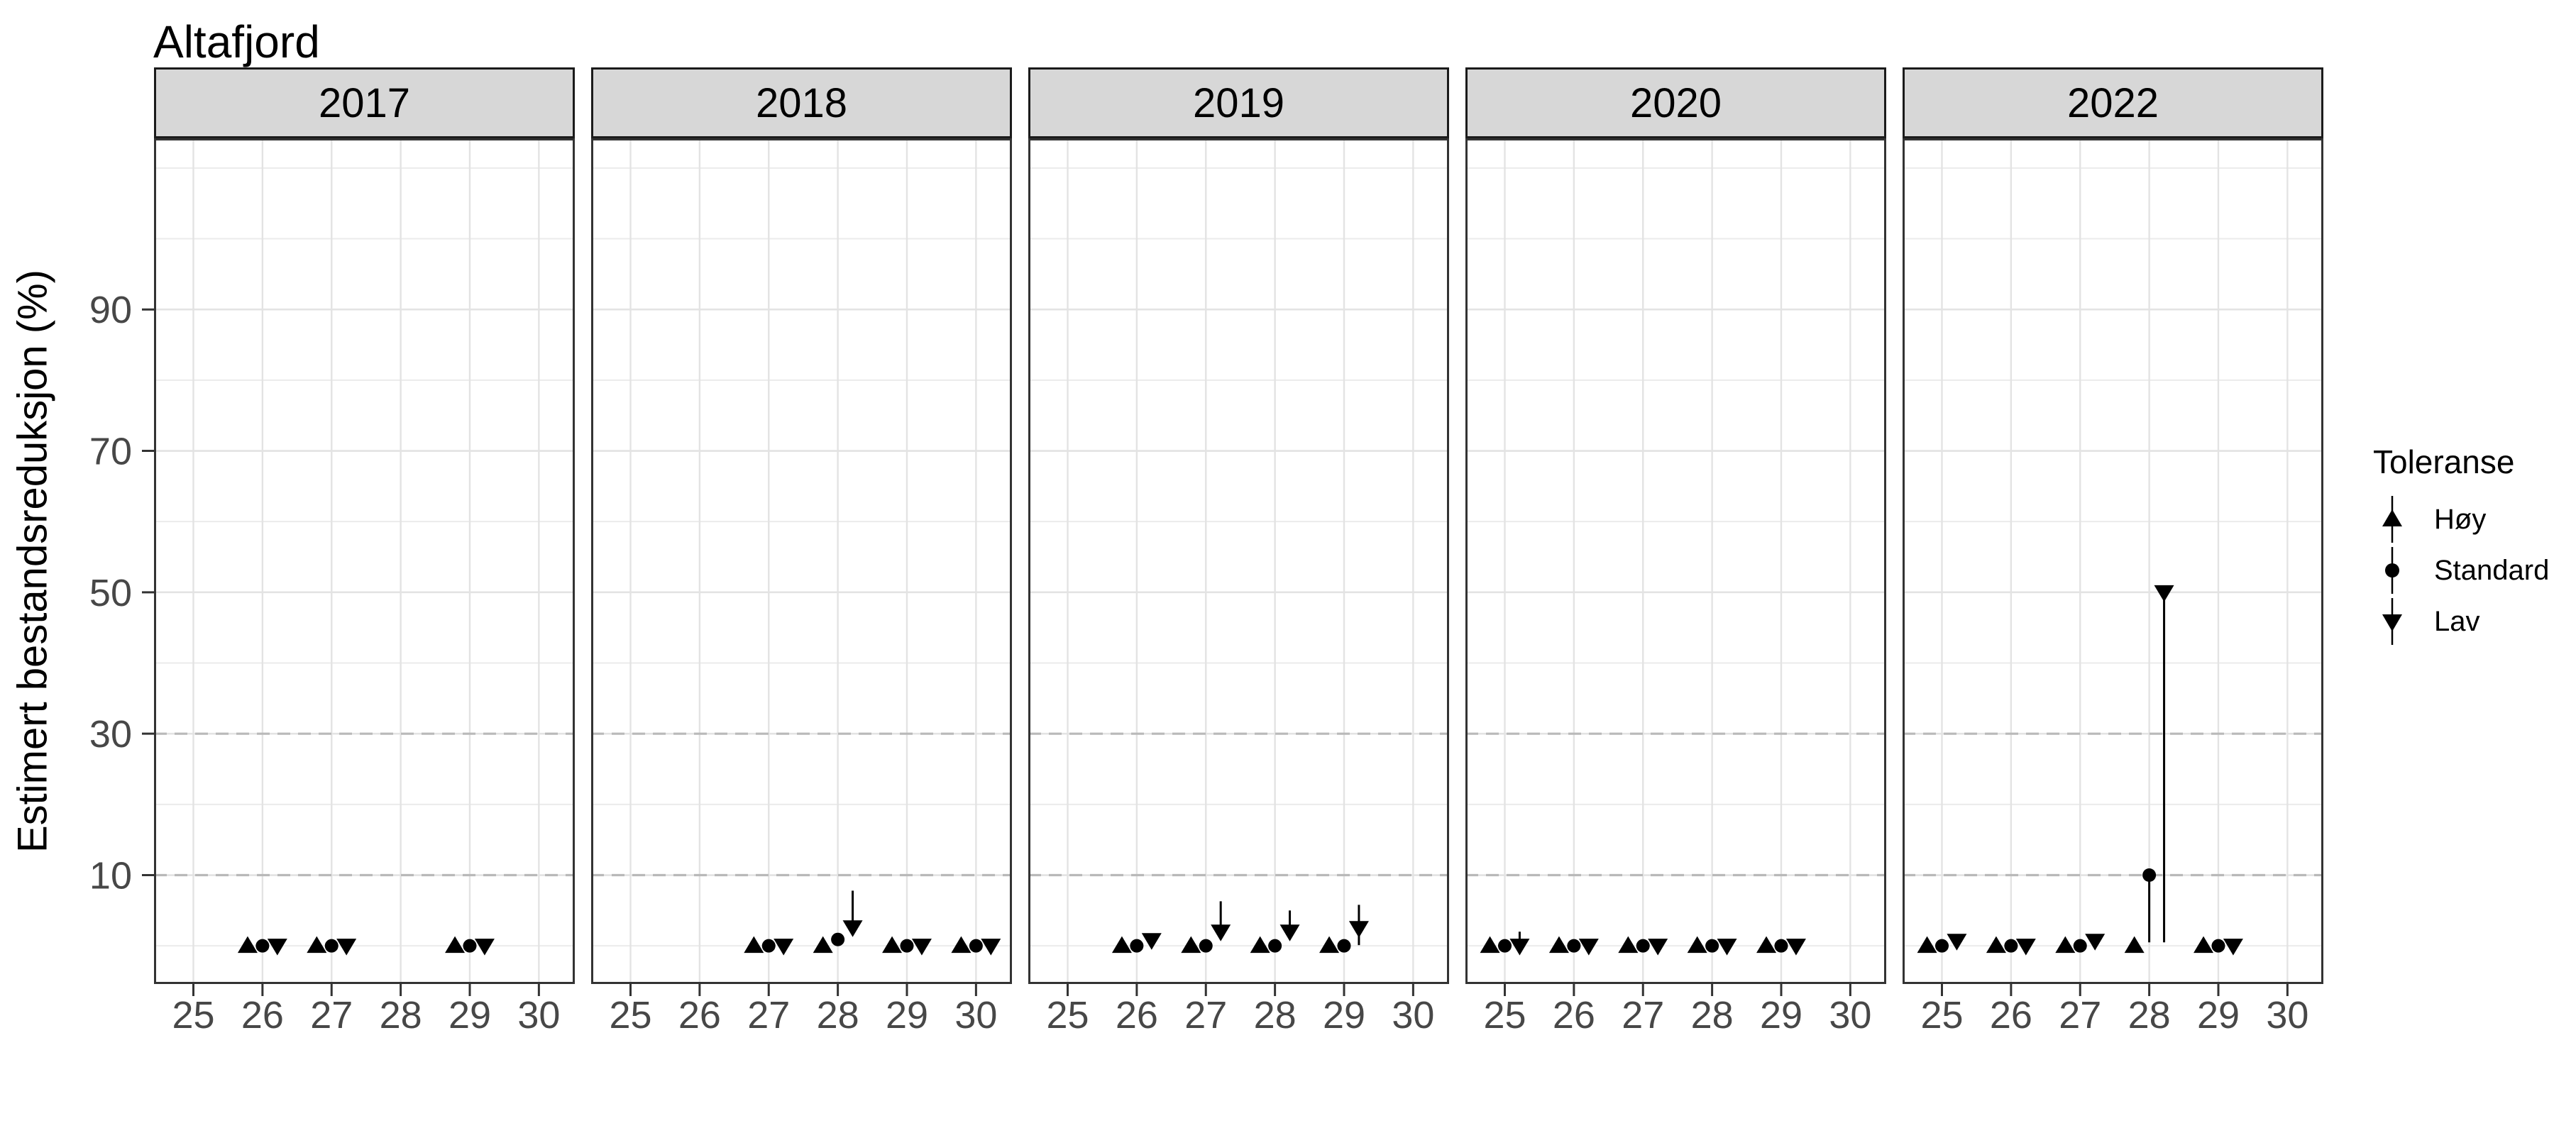  I want to click on y-axis: 90 70 50 30 10, so click(121, 593).